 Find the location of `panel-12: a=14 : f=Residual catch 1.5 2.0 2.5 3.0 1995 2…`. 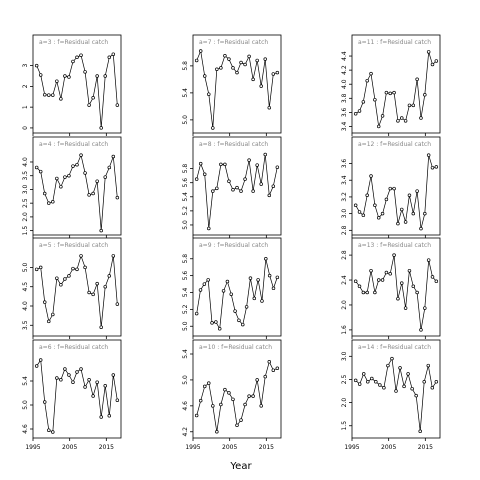

panel-12: a=14 : f=Residual catch 1.5 2.0 2.5 3.0 1995 2… is located at coordinates (391, 395).